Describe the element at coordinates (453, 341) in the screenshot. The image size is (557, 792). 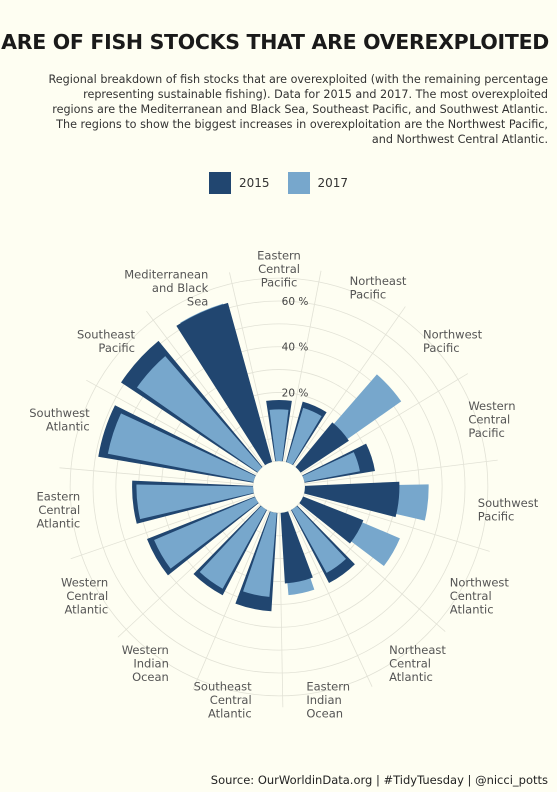
I see `category-label: Northwest Pacific` at that location.